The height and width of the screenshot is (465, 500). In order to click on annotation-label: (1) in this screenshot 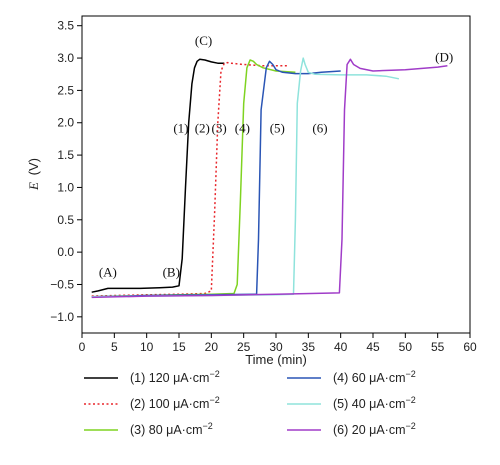, I will do `click(180, 127)`.